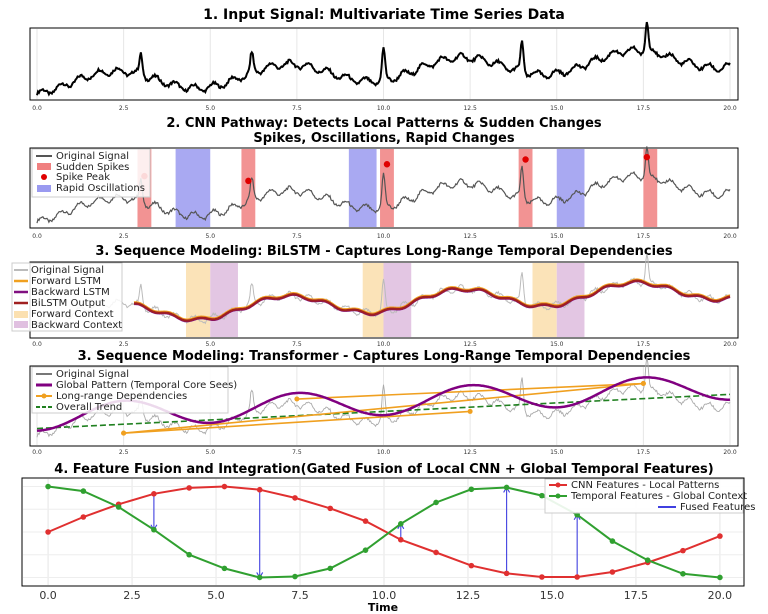  Describe the element at coordinates (68, 303) in the screenshot. I see `legend-bilstm-output: BiLSTM Output` at that location.